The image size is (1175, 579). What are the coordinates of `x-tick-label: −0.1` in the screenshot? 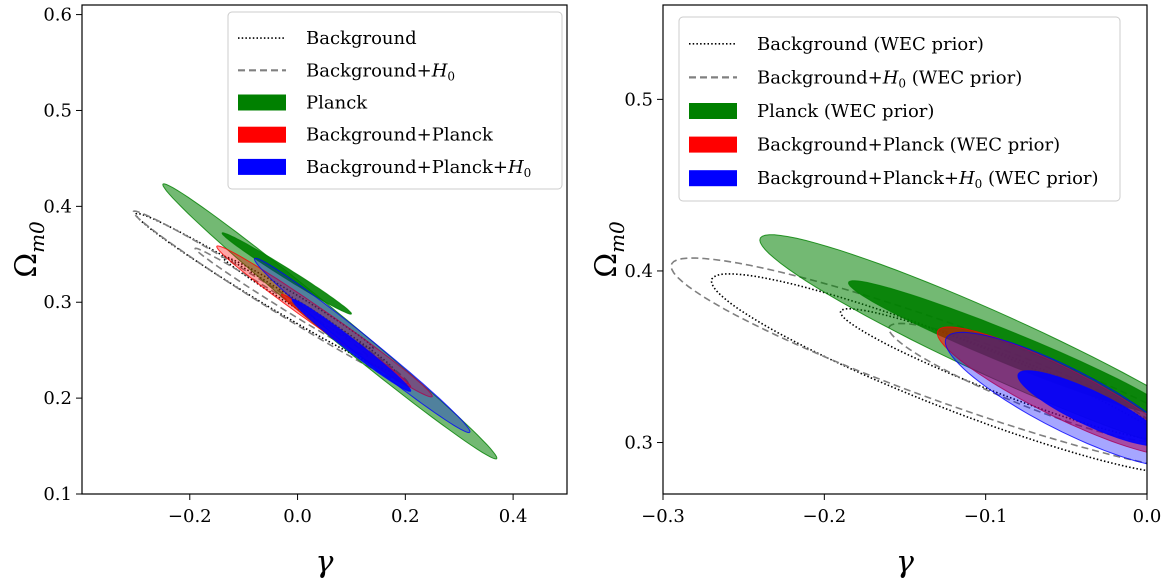 It's located at (986, 516).